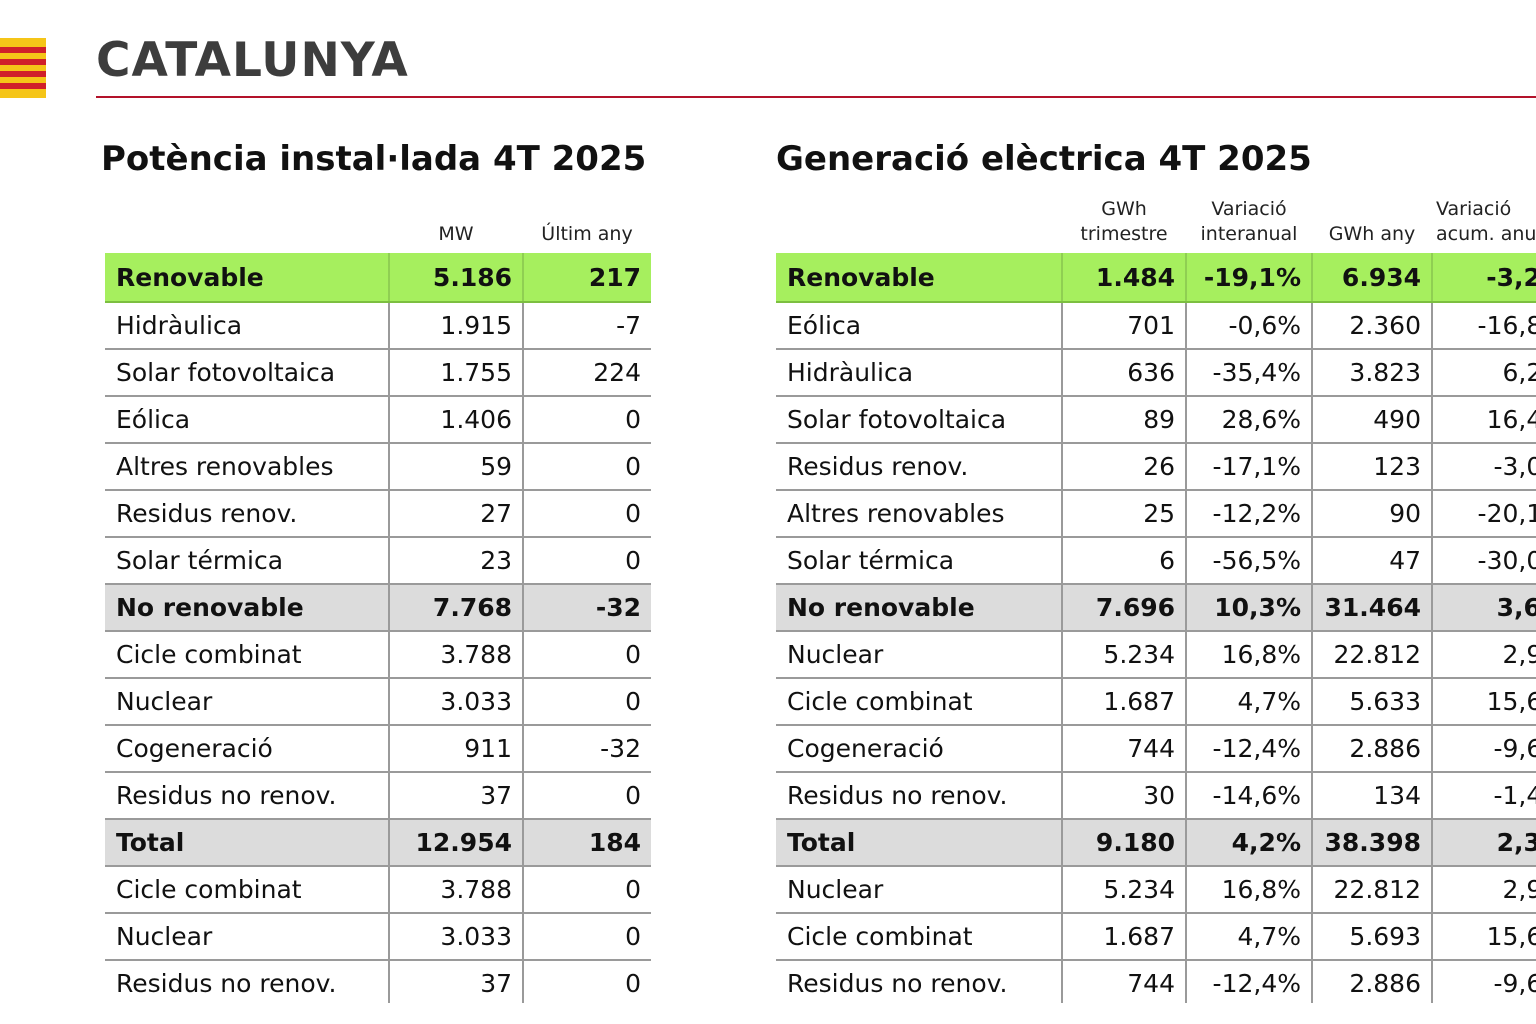 The height and width of the screenshot is (1024, 1536). I want to click on generation-title: Generació elèctrica 4T 2025, so click(1044, 159).